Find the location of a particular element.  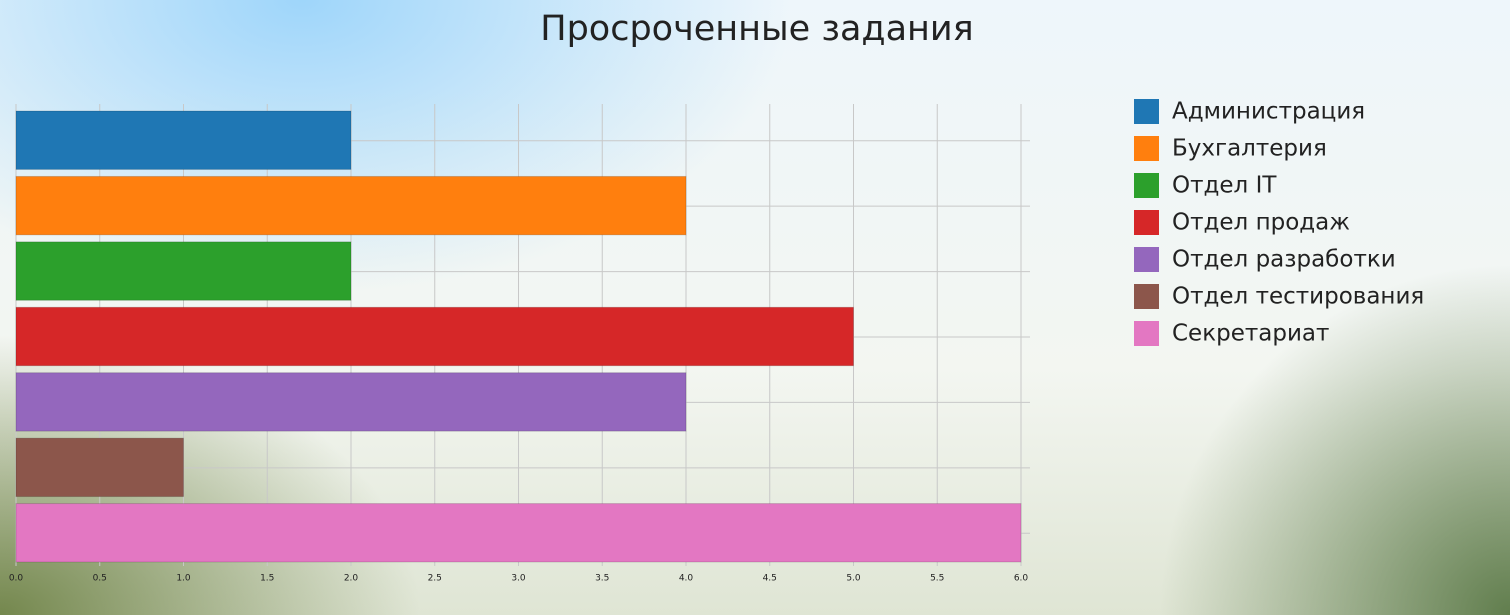

x-tick-label: 1.5 is located at coordinates (267, 579).